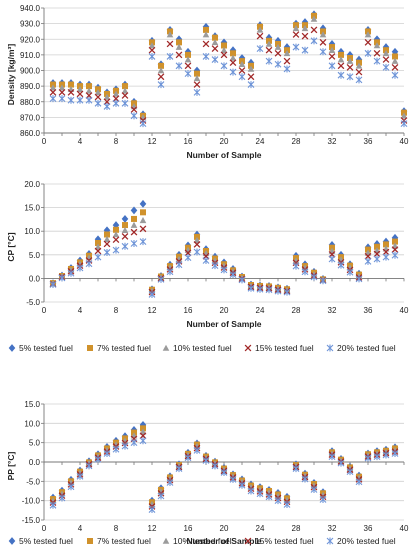 The image size is (416, 555). What do you see at coordinates (80, 528) in the screenshot?
I see `x-tick-label: 4` at bounding box center [80, 528].